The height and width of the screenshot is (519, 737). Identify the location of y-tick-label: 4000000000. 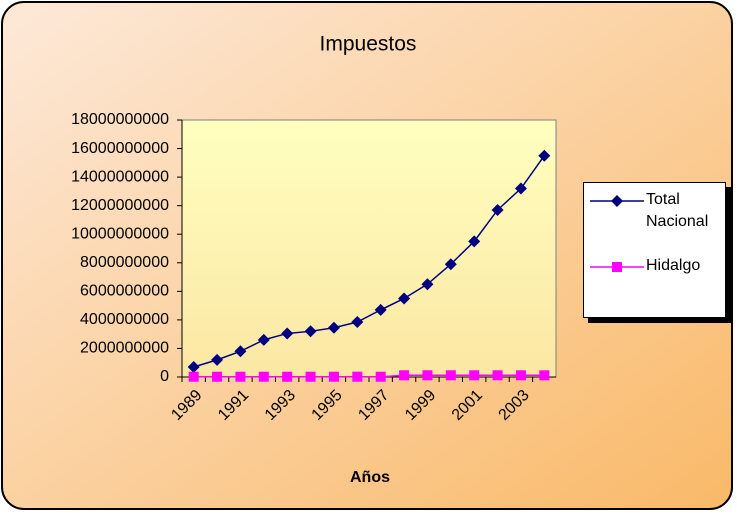
(124, 319).